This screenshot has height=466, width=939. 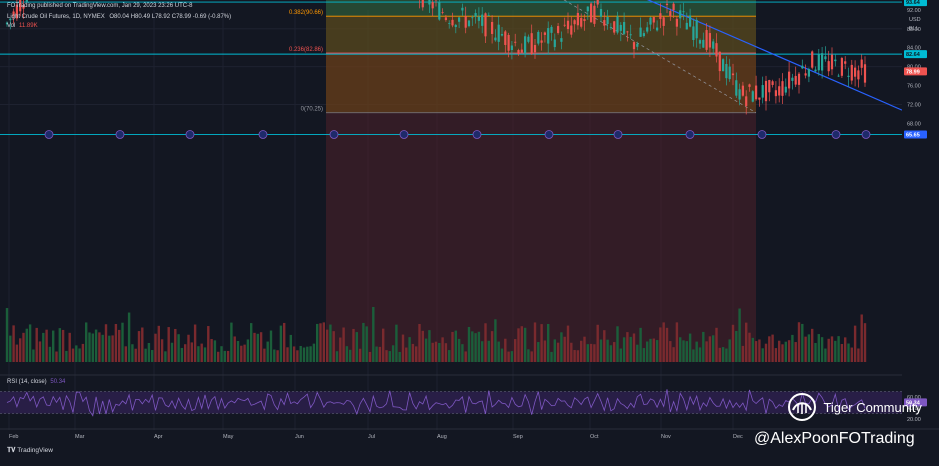 I want to click on author-handle: @AlexPoonFOTrading, so click(x=834, y=439).